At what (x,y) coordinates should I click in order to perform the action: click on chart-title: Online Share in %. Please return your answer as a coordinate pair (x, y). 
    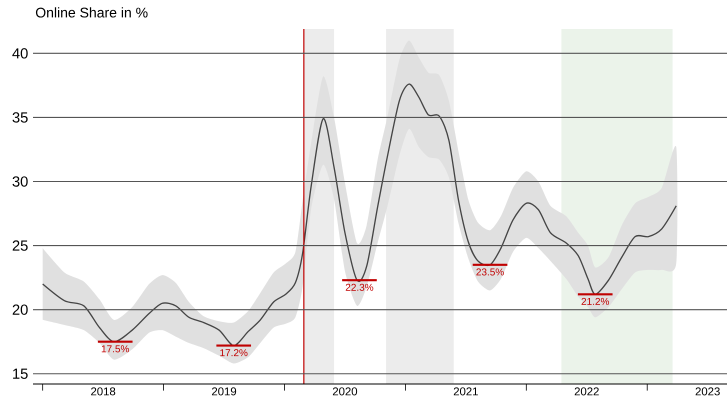
    Looking at the image, I should click on (92, 12).